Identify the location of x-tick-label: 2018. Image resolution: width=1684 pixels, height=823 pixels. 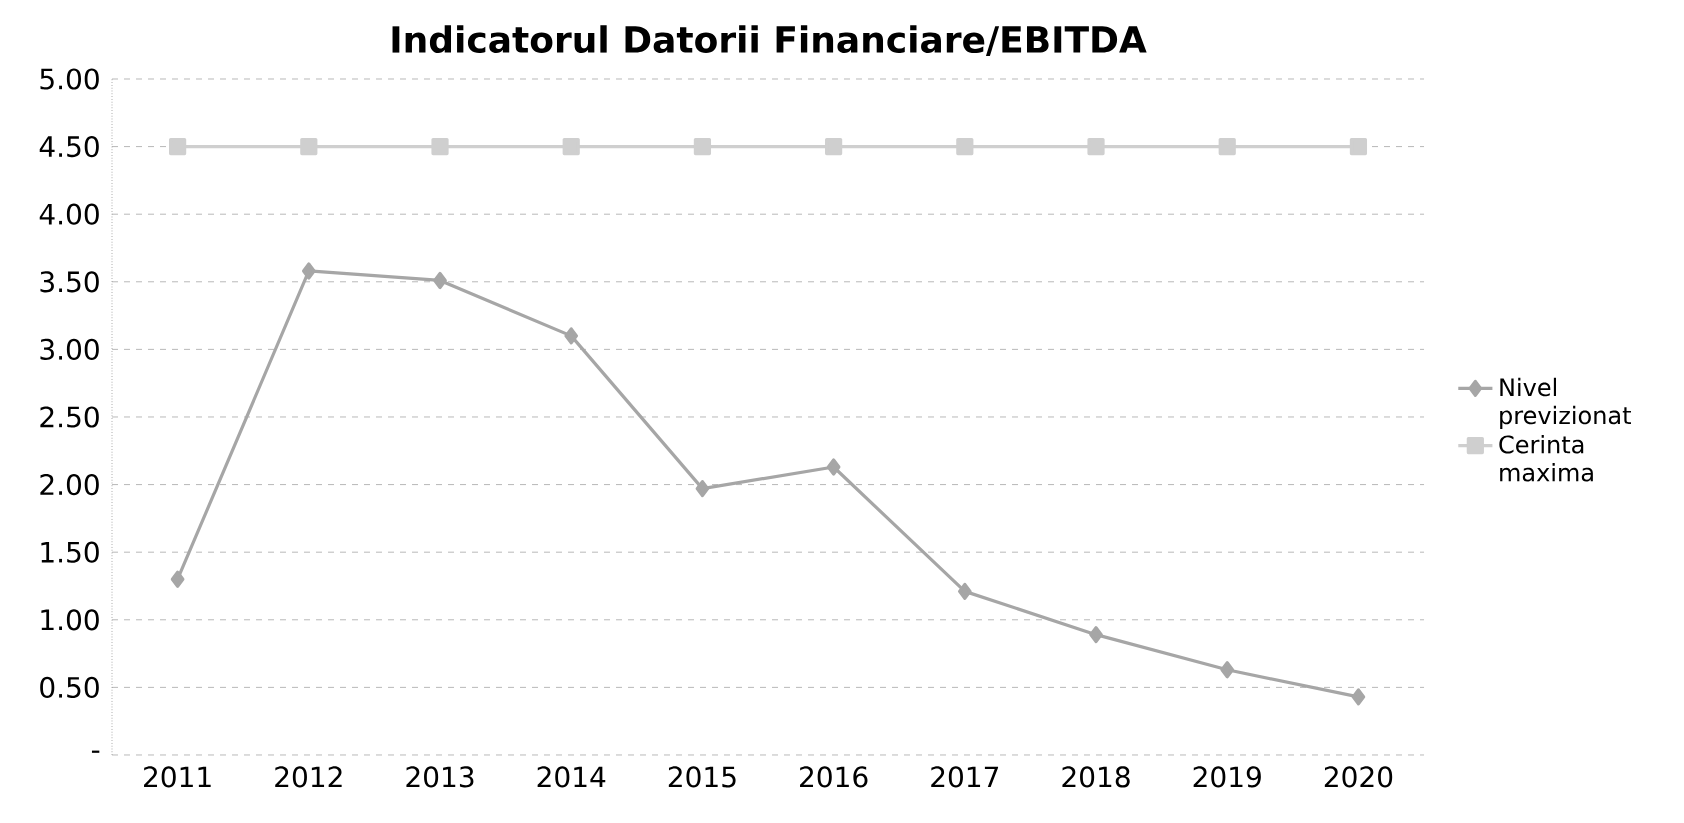
(1096, 777).